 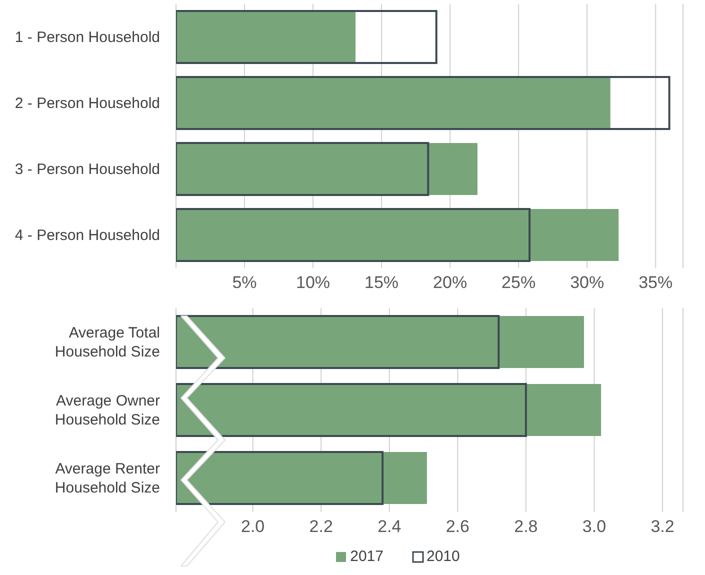 I want to click on x-tick-label: 15%, so click(x=381, y=282).